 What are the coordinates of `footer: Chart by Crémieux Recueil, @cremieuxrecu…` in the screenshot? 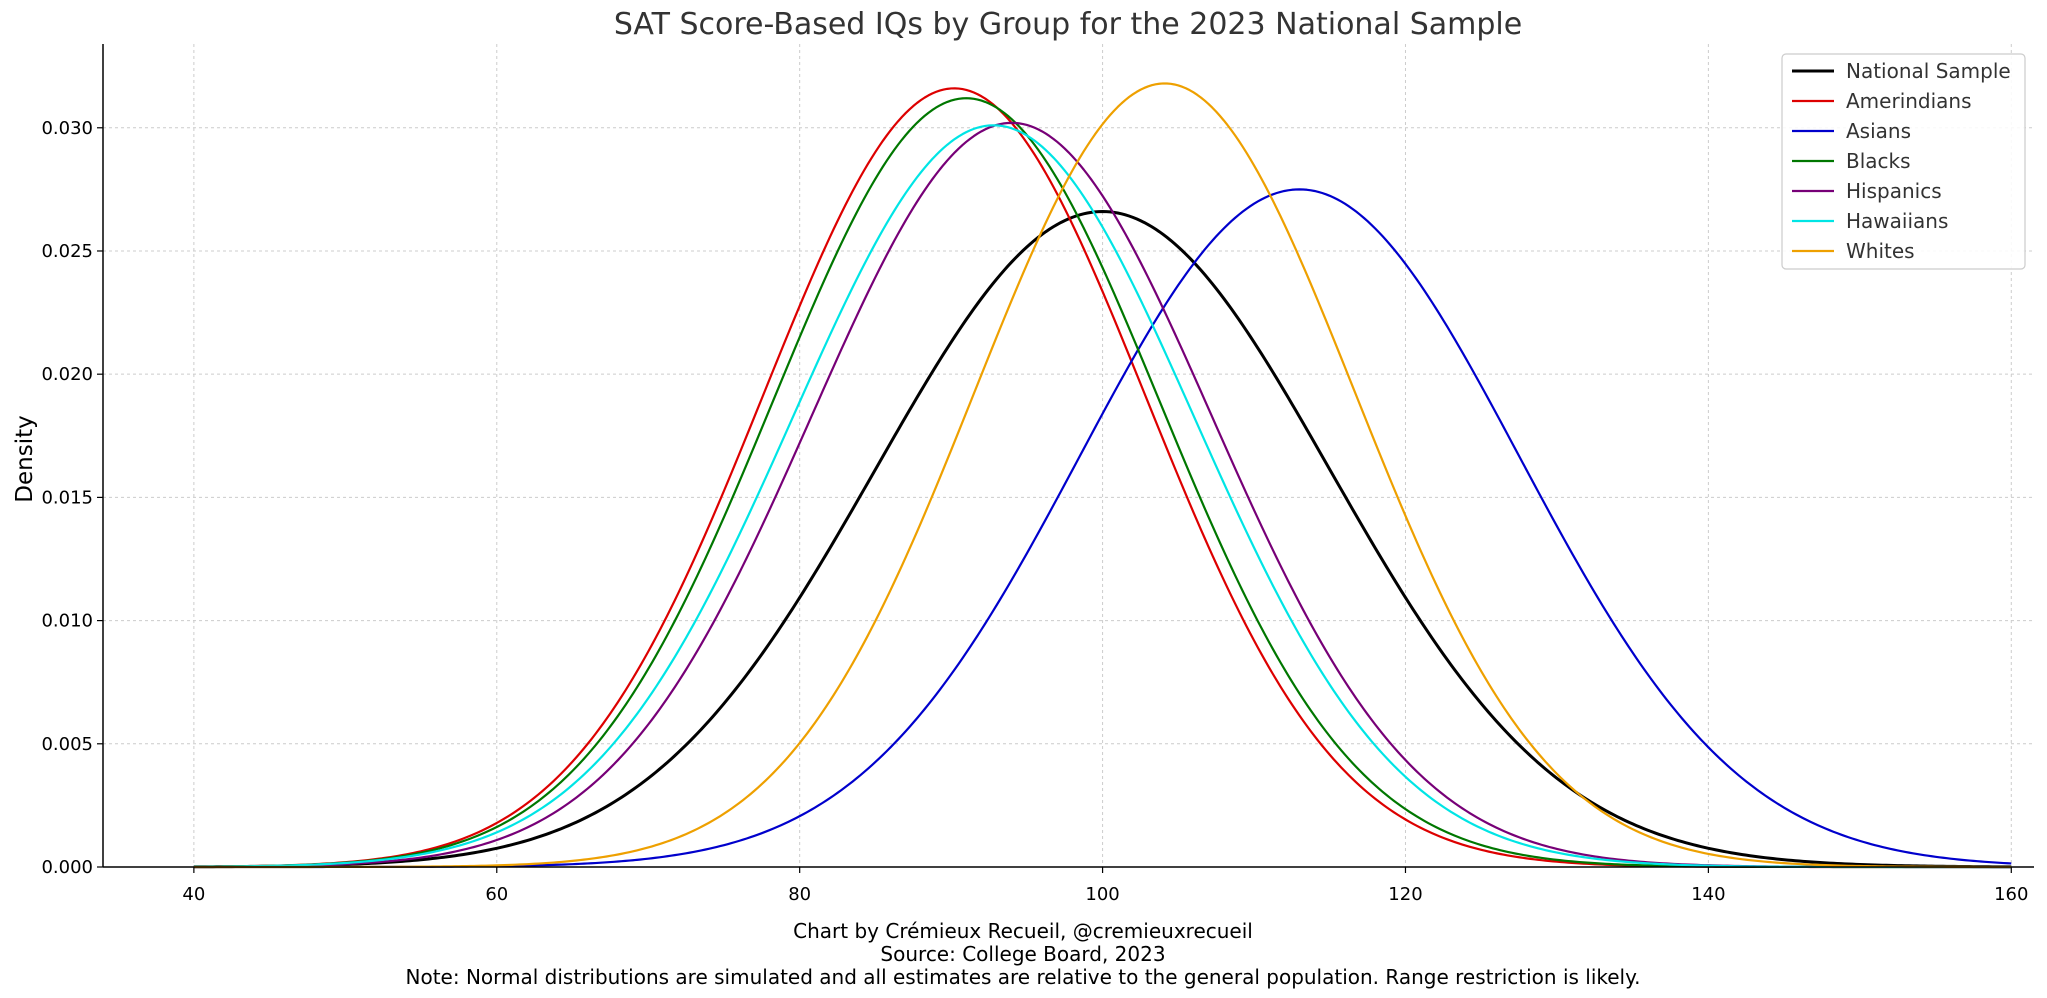 It's located at (1023, 954).